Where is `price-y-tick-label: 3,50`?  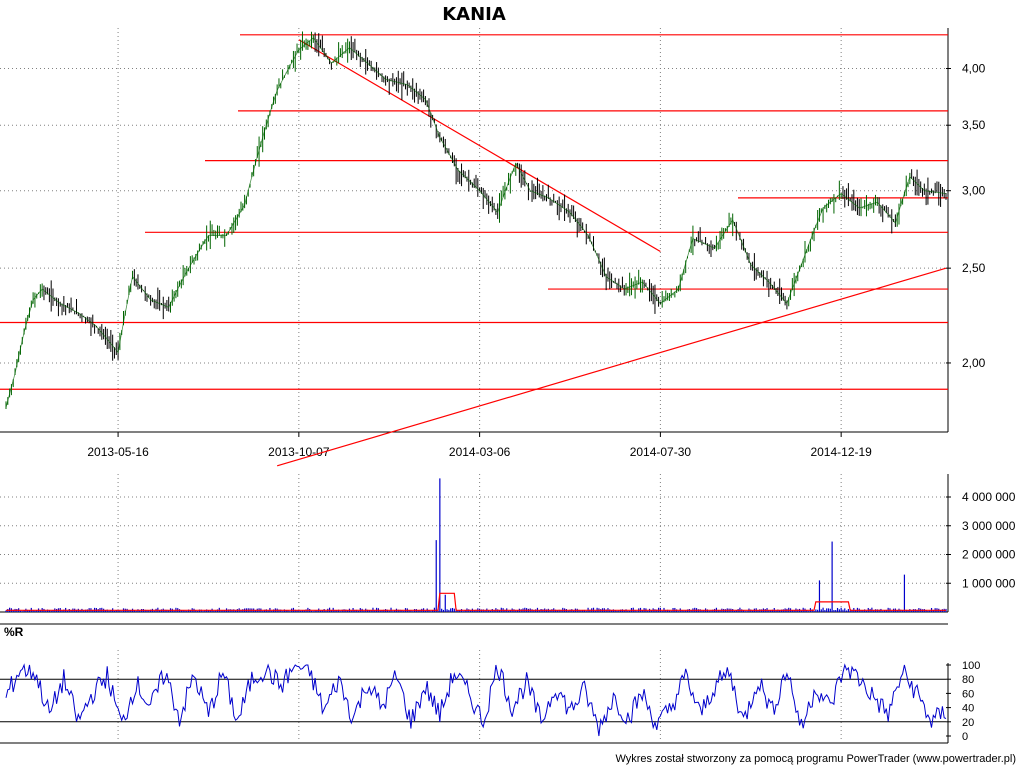 price-y-tick-label: 3,50 is located at coordinates (974, 125).